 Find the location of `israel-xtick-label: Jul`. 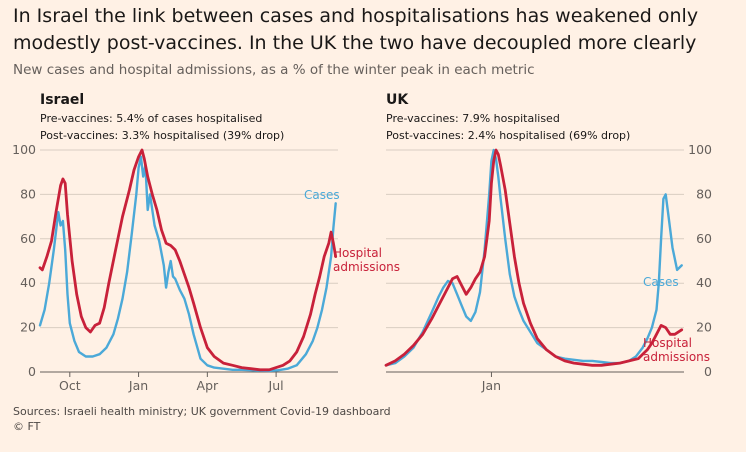

israel-xtick-label: Jul is located at coordinates (276, 385).